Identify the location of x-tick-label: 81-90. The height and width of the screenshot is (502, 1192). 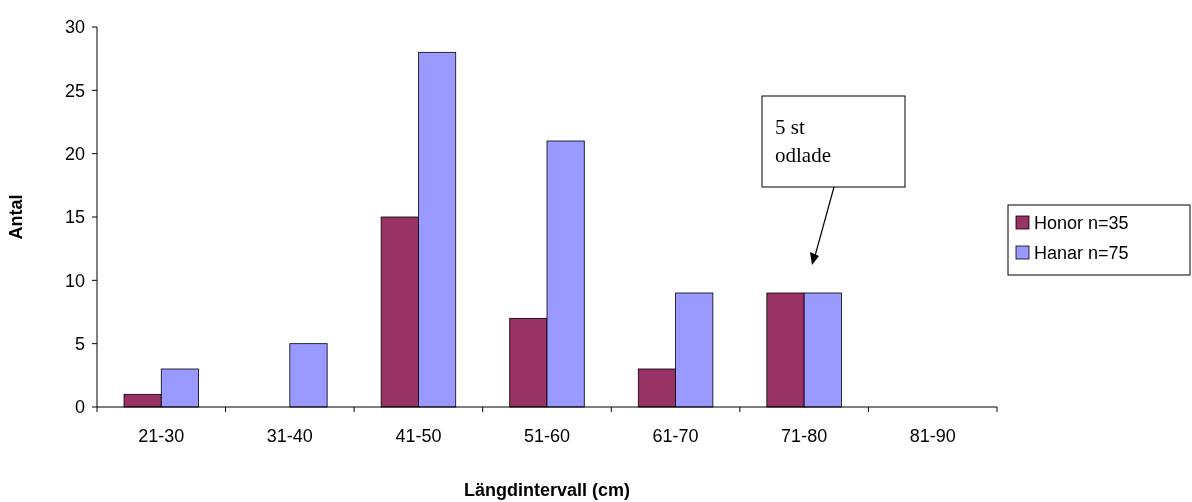
(932, 436).